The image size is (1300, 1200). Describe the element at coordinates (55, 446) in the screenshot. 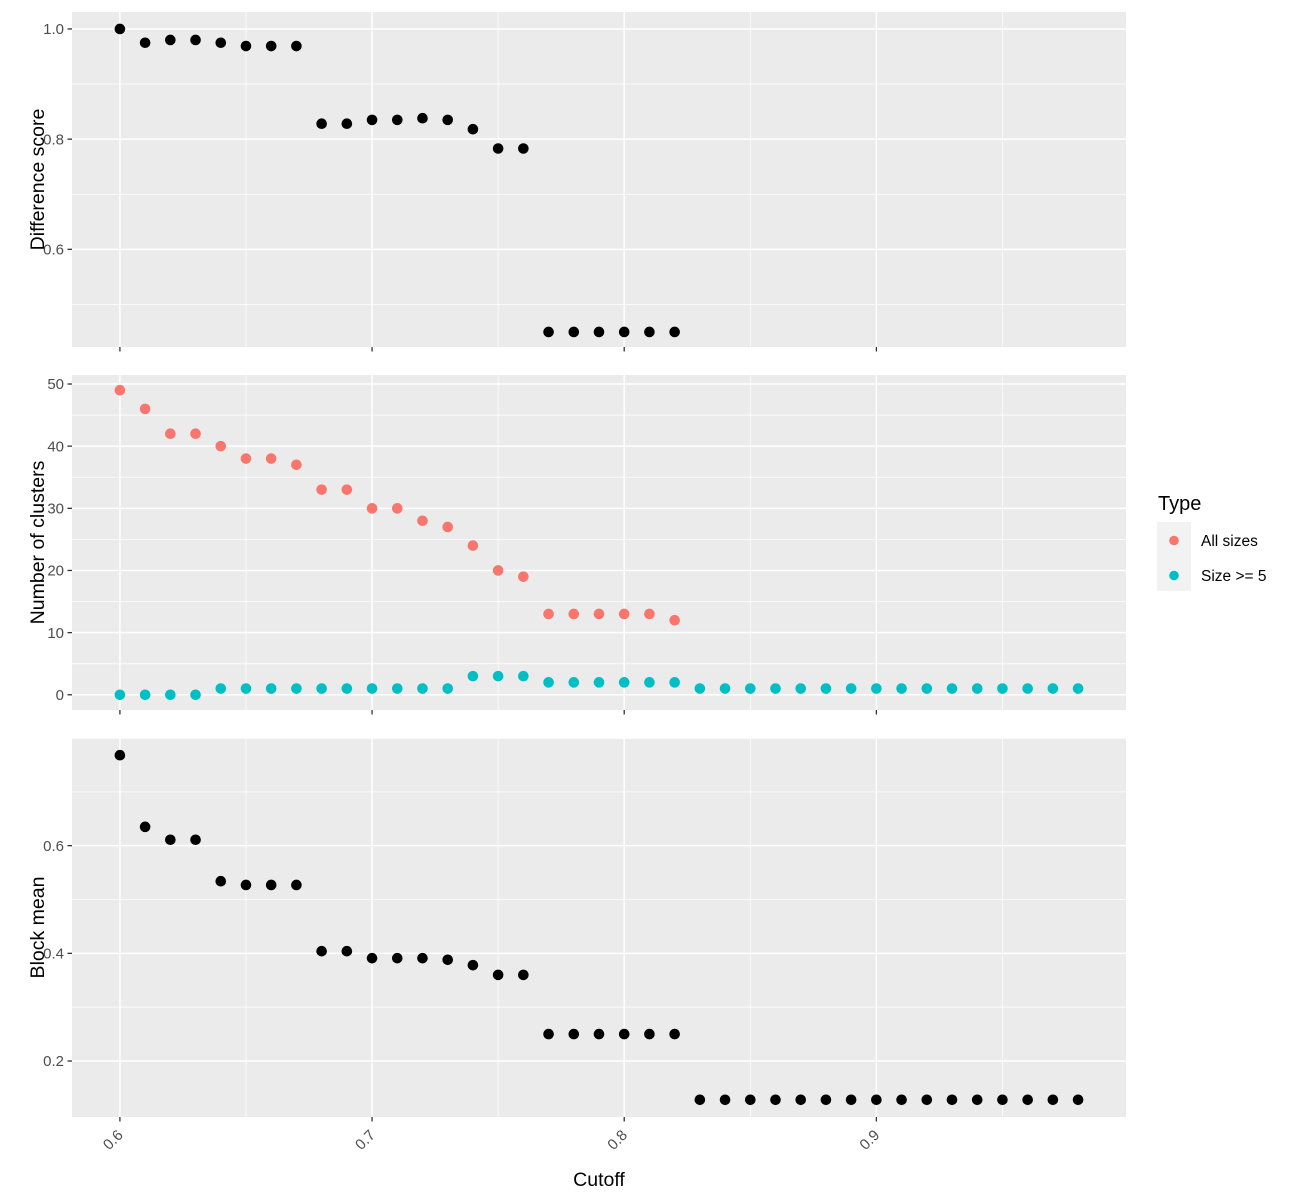

I see `y-tick-label: 40` at that location.